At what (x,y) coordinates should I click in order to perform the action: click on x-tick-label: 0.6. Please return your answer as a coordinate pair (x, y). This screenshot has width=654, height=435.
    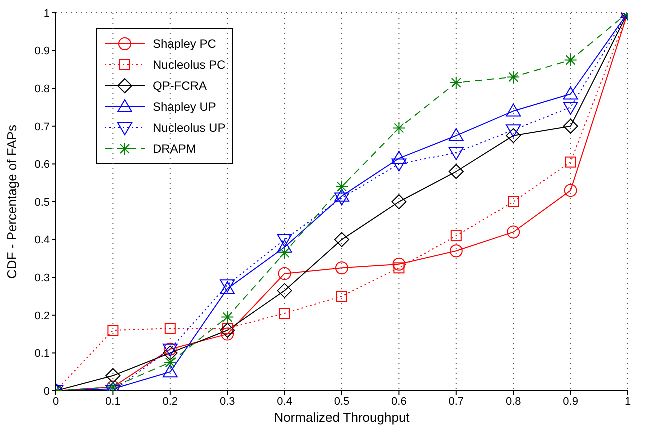
    Looking at the image, I should click on (399, 402).